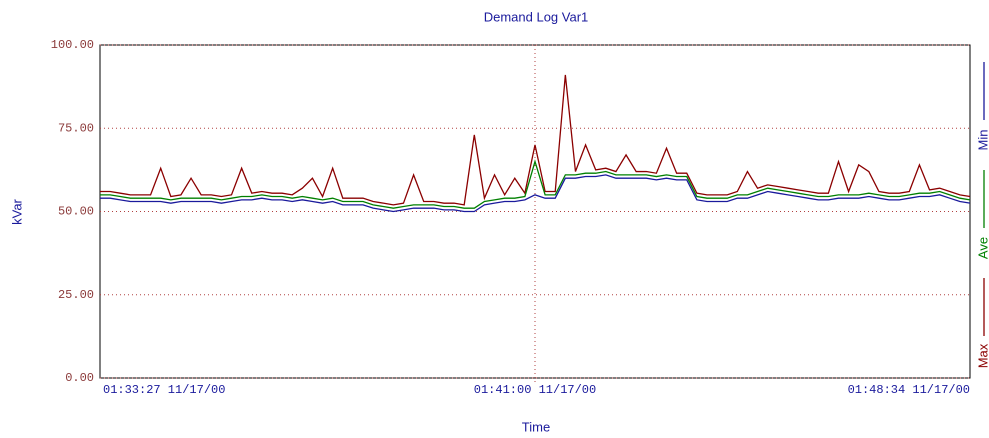 This screenshot has width=989, height=438. I want to click on x-tick-label: 01:33:27 11/17/00, so click(164, 390).